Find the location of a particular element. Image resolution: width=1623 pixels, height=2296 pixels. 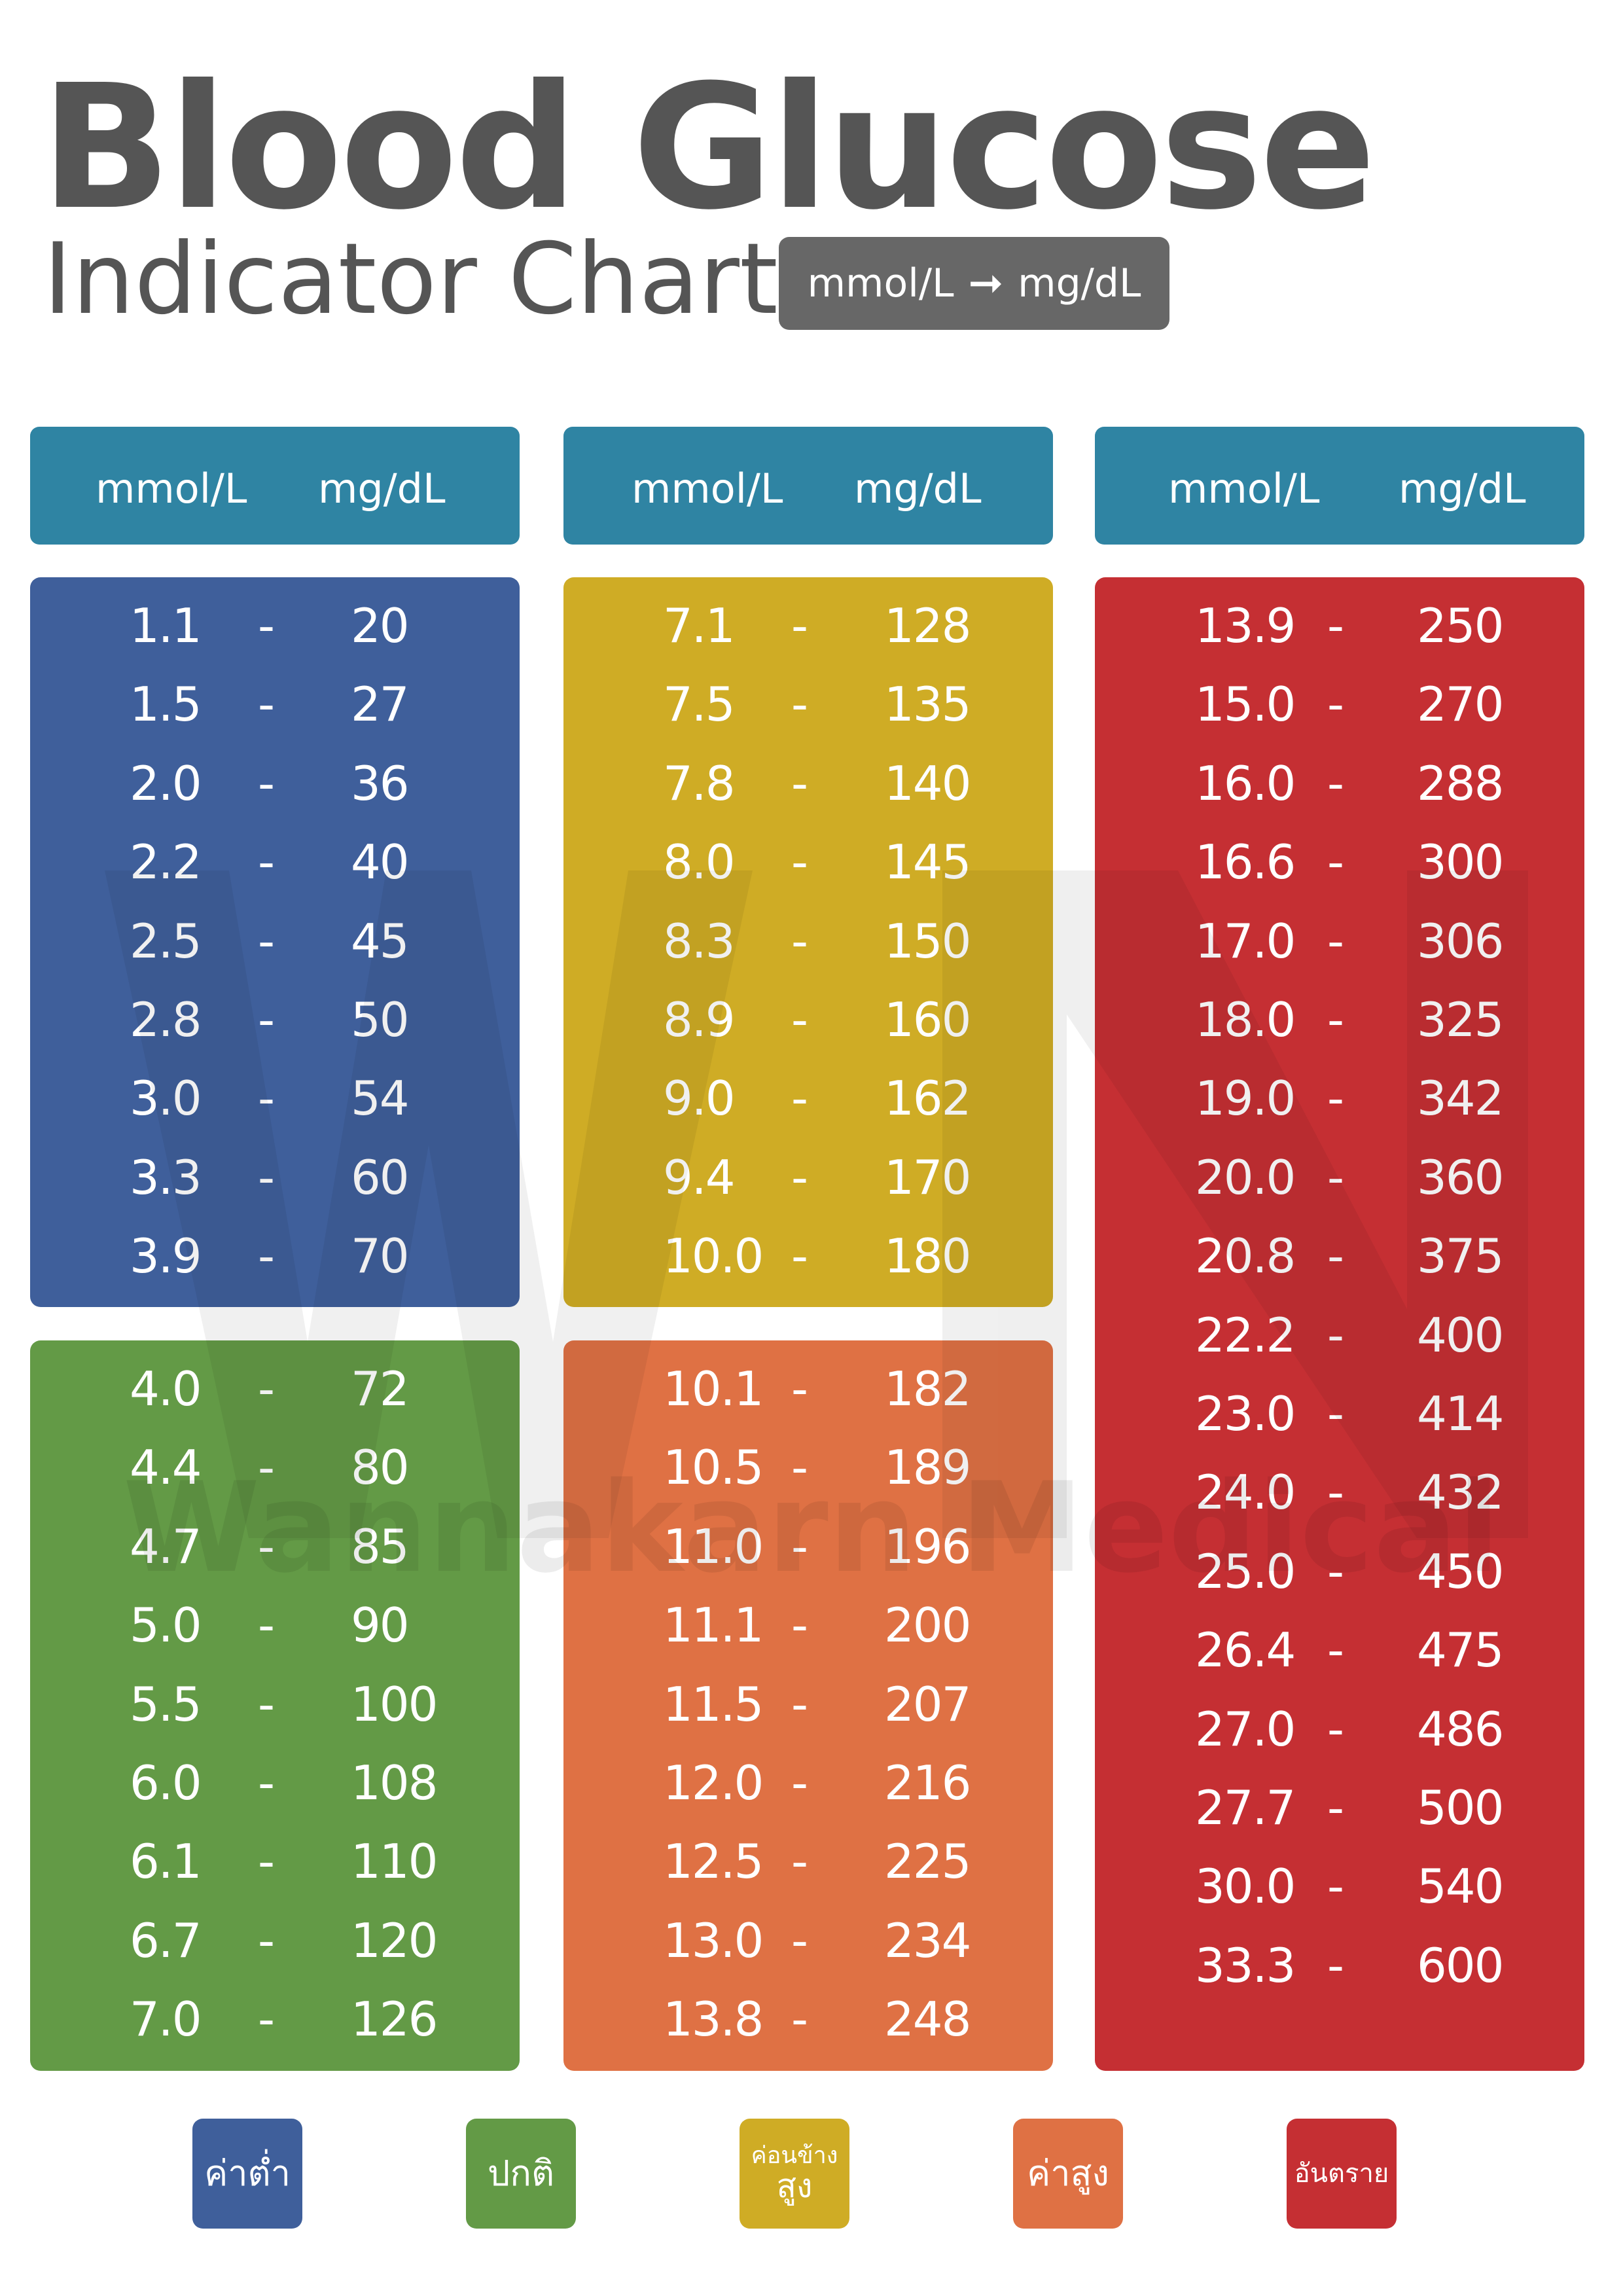

table-row: 4.7- 85 is located at coordinates (275, 1544).